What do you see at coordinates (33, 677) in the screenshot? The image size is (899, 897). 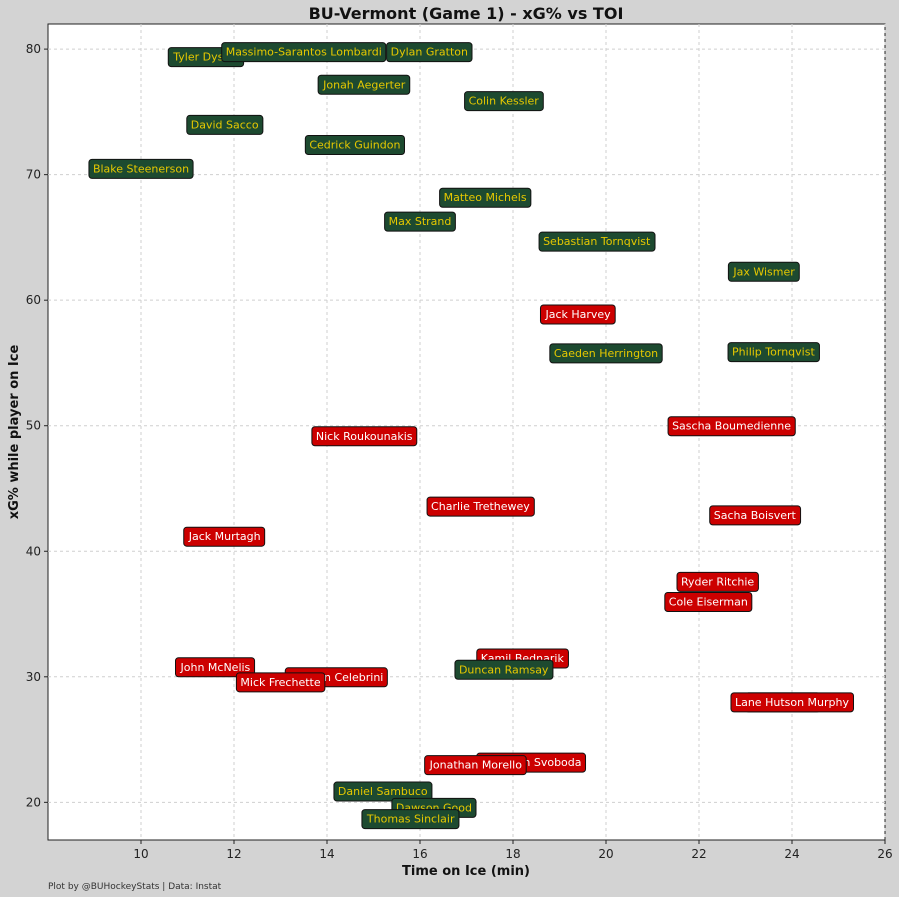 I see `y-tick-label: 30` at bounding box center [33, 677].